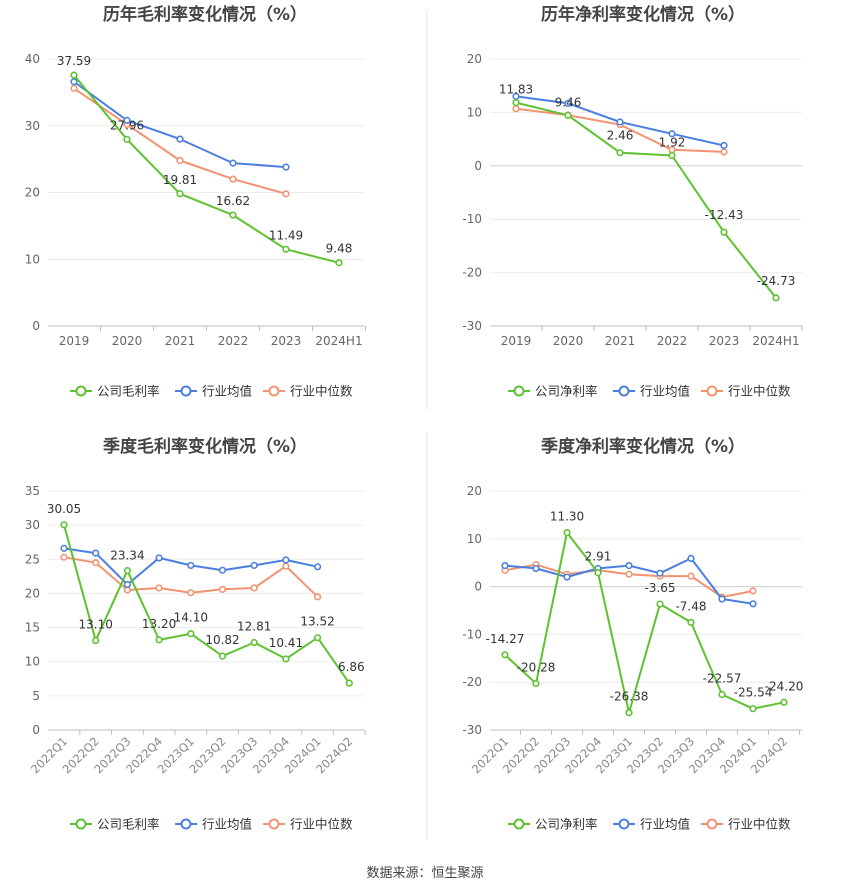 This screenshot has width=850, height=891. What do you see at coordinates (516, 90) in the screenshot?
I see `data-label: 11.83` at bounding box center [516, 90].